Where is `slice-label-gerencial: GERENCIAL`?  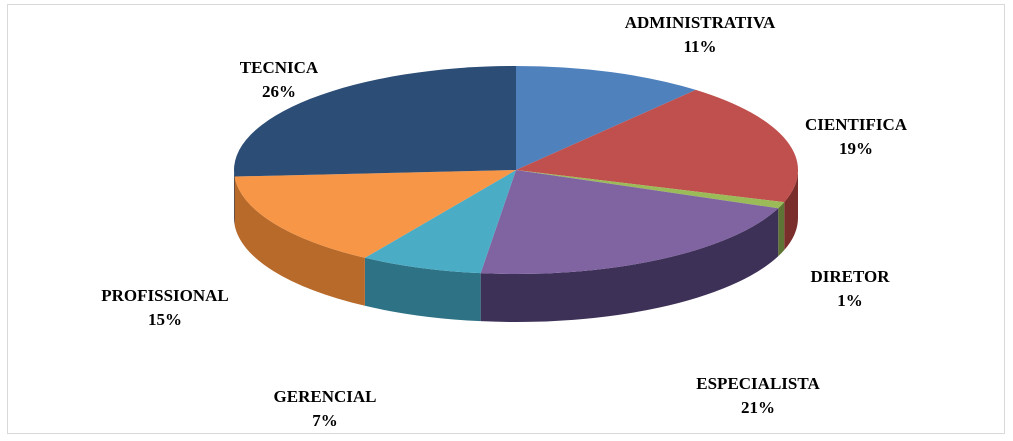 slice-label-gerencial: GERENCIAL is located at coordinates (325, 396).